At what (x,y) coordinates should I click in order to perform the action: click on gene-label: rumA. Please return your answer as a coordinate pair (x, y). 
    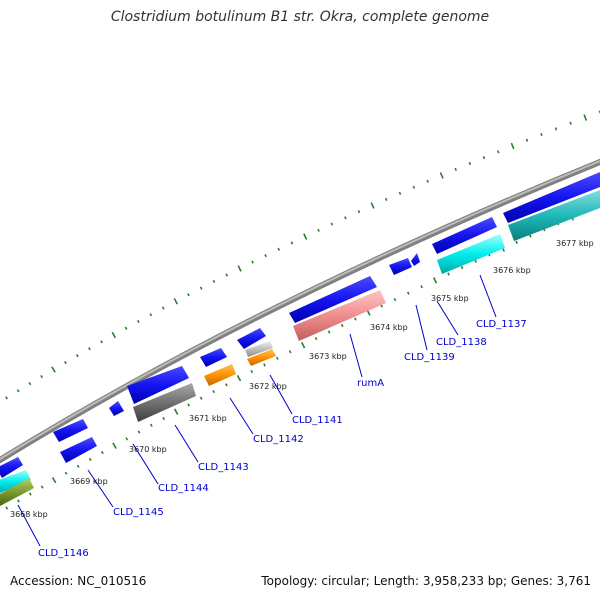
    Looking at the image, I should click on (370, 383).